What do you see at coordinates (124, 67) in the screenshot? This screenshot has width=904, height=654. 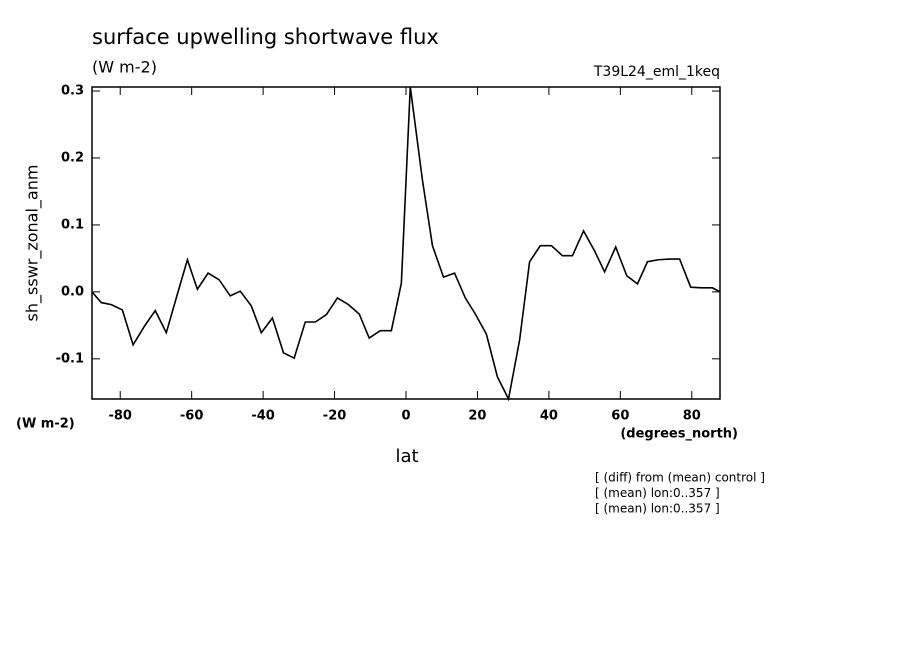 I see `chart-subtitle: (W m-2)` at bounding box center [124, 67].